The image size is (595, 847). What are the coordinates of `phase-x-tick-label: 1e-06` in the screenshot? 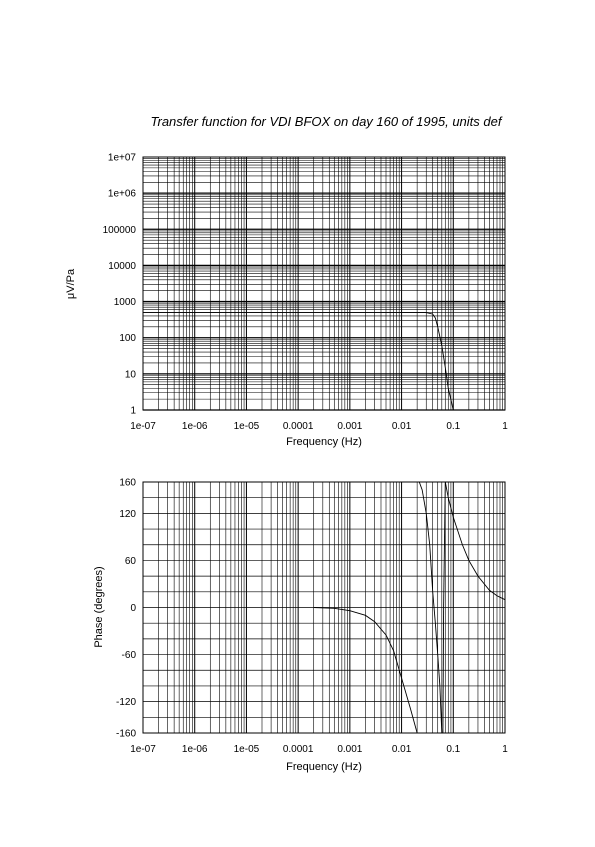 It's located at (195, 749).